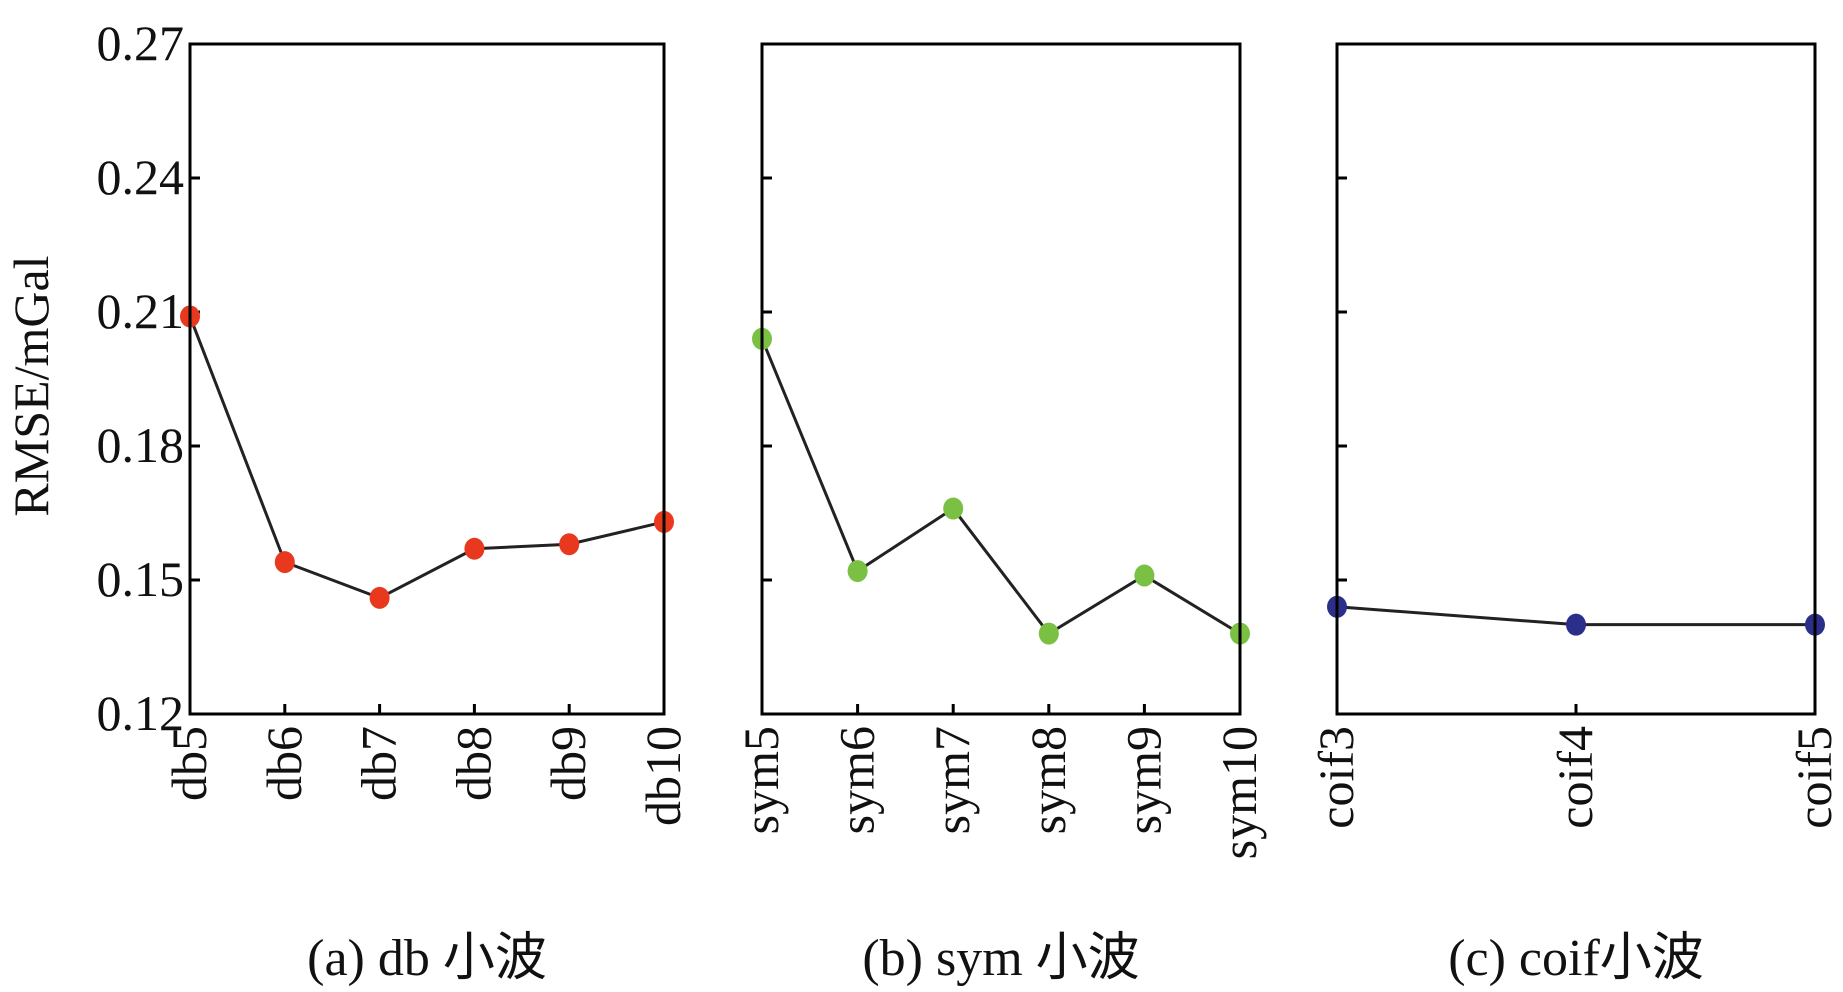 Image resolution: width=1843 pixels, height=992 pixels. I want to click on panel-caption: (a) db 小波, so click(427, 958).